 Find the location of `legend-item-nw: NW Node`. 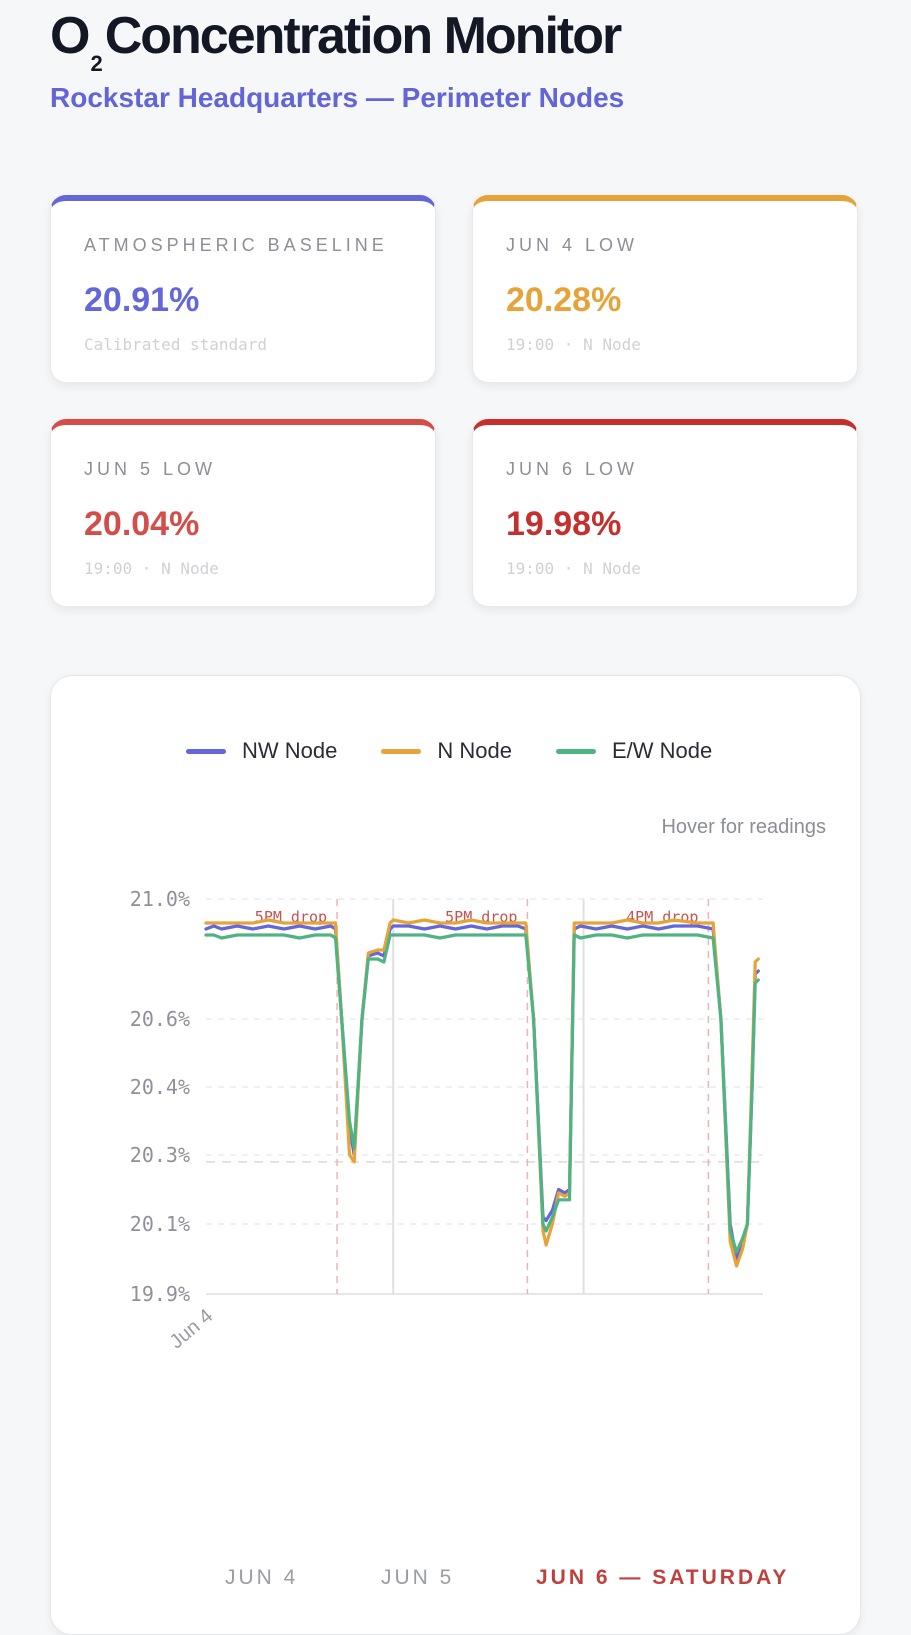

legend-item-nw: NW Node is located at coordinates (261, 751).